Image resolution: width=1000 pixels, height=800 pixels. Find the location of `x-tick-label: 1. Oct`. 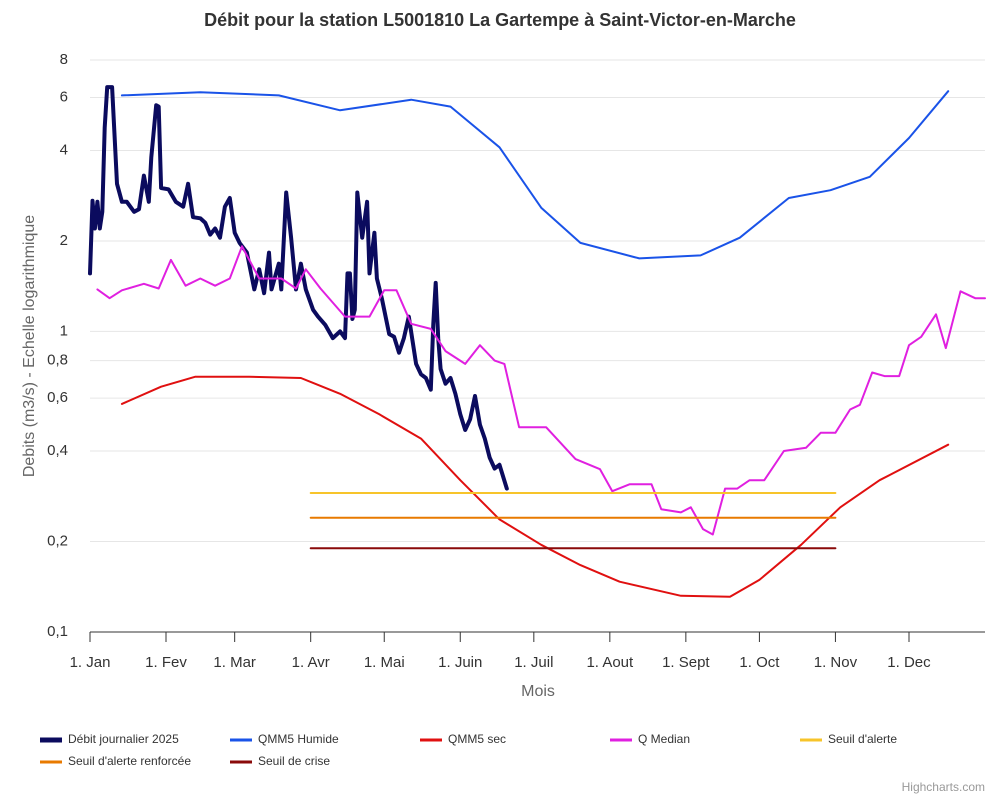

x-tick-label: 1. Oct is located at coordinates (759, 662).